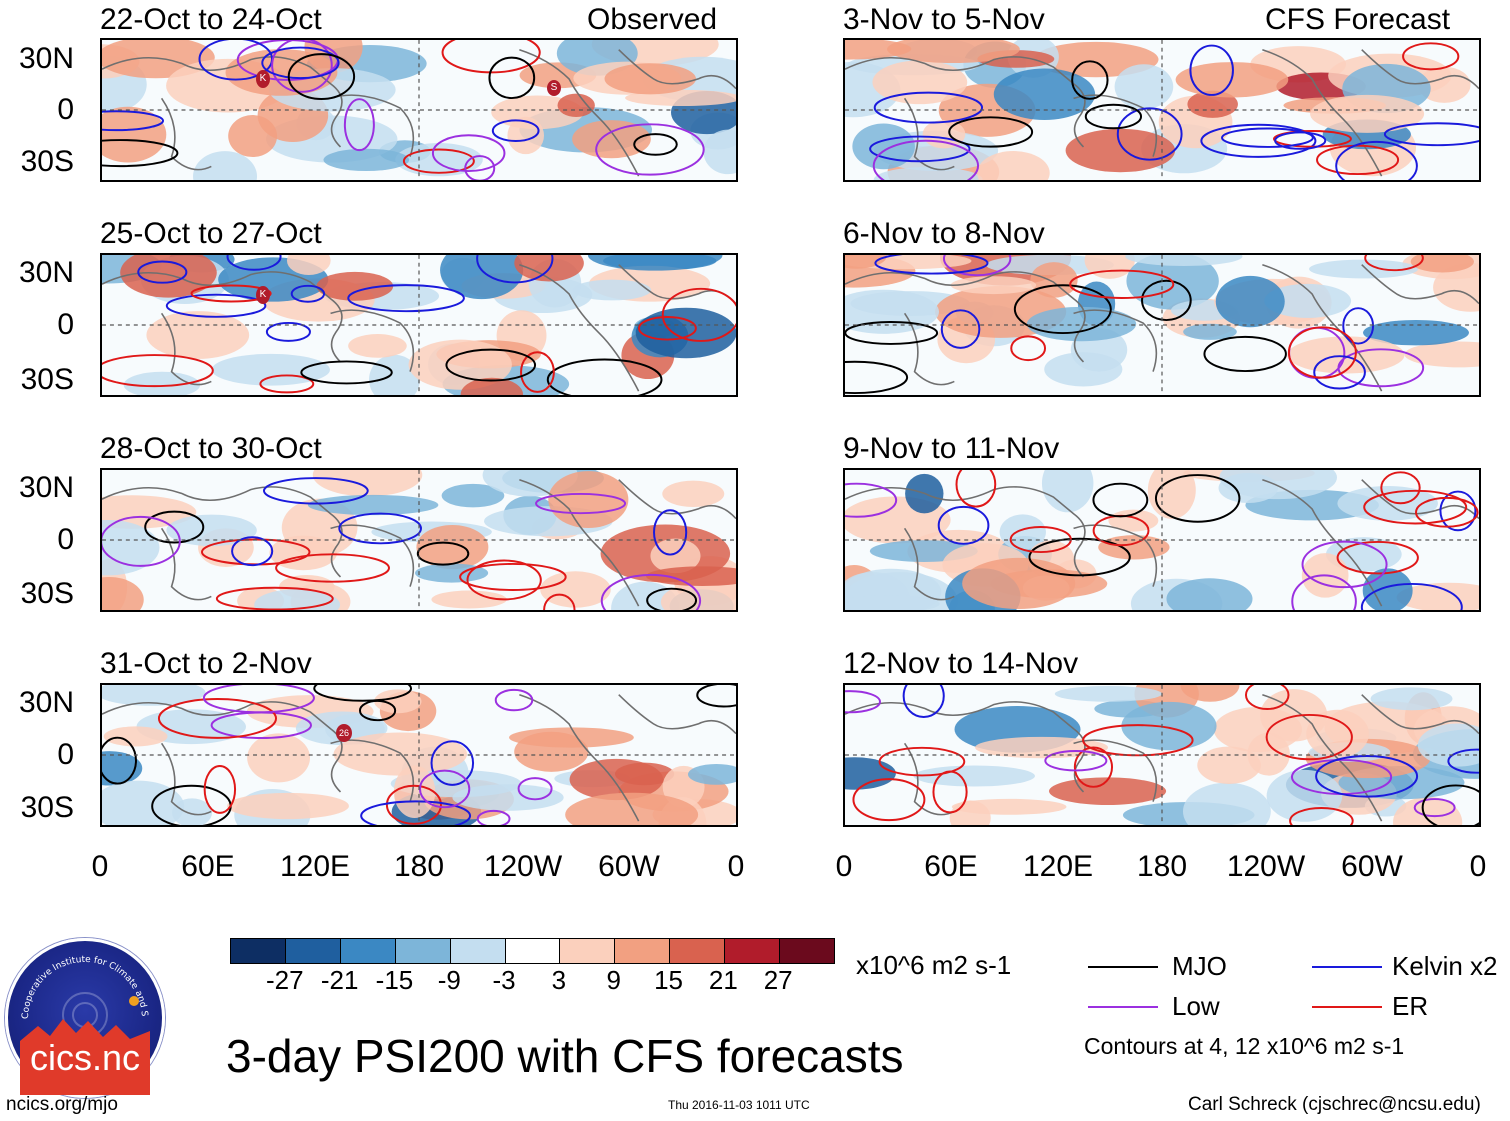  What do you see at coordinates (1162, 866) in the screenshot?
I see `xtick-180: 180` at bounding box center [1162, 866].